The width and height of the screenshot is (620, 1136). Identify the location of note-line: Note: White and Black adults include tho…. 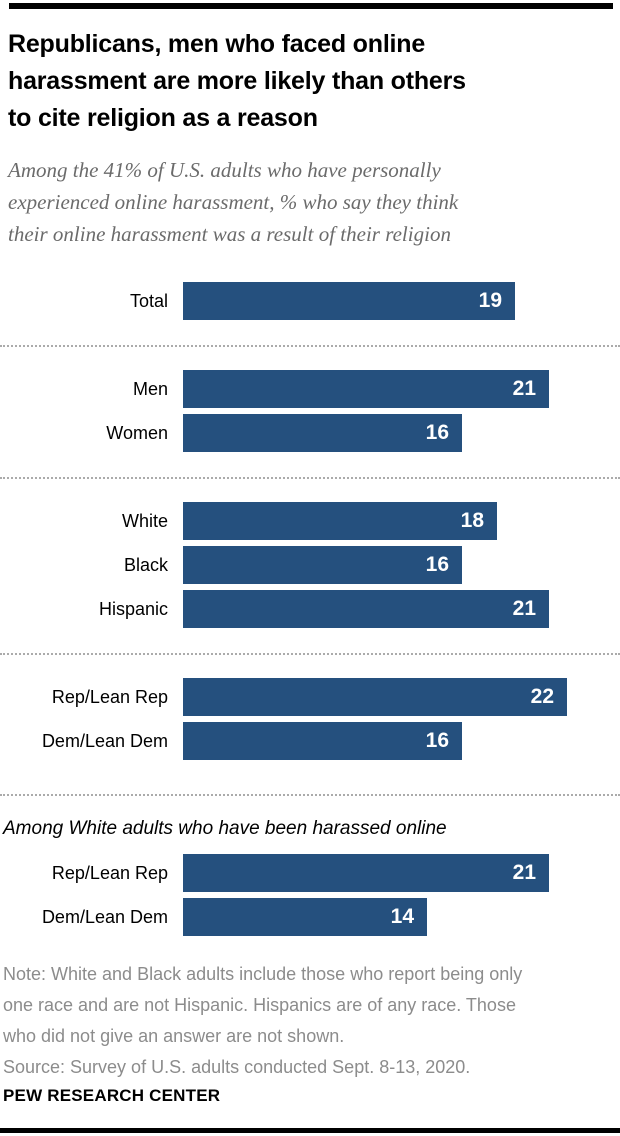
(263, 974).